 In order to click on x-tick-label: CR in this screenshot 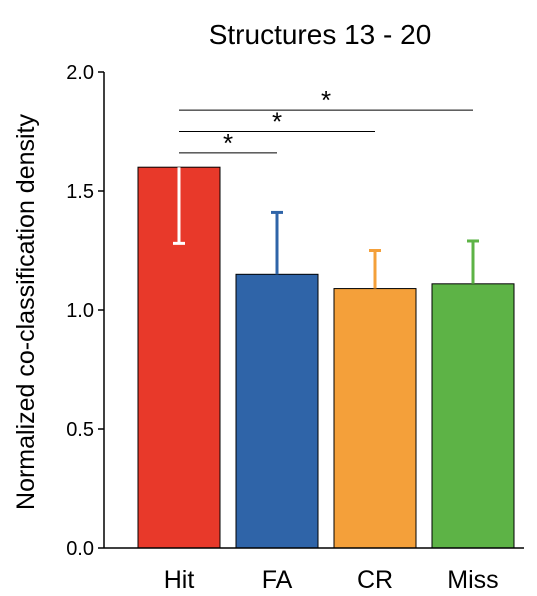, I will do `click(375, 580)`.